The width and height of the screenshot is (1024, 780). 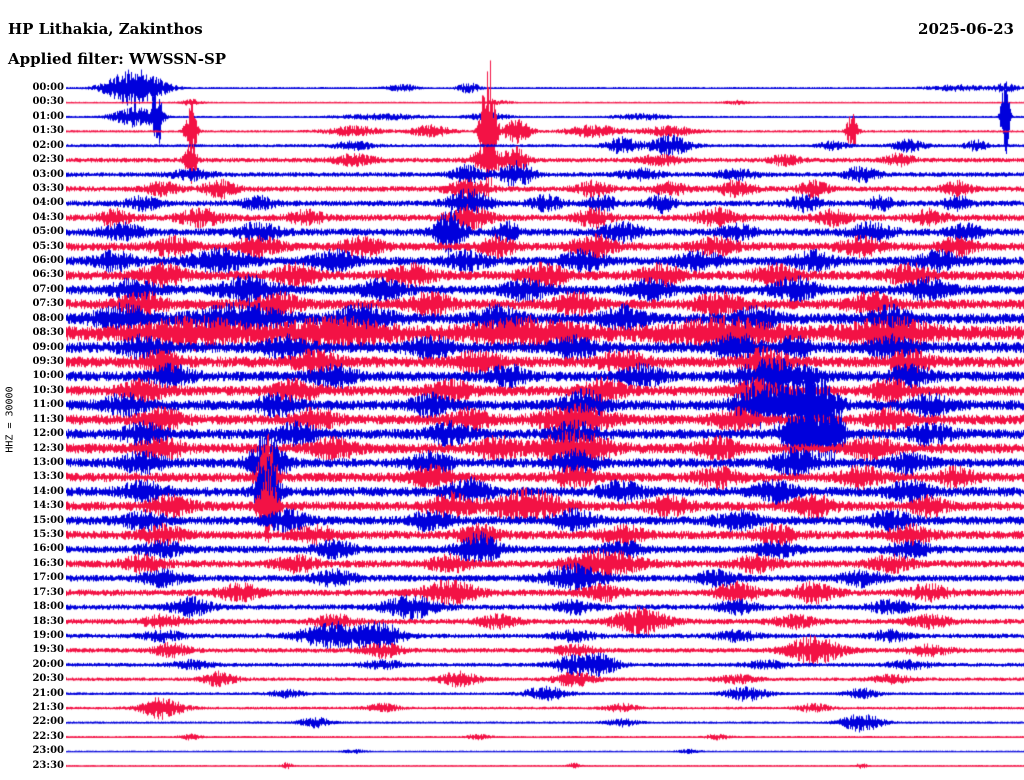 I want to click on time-label: 04:30, so click(x=48, y=217).